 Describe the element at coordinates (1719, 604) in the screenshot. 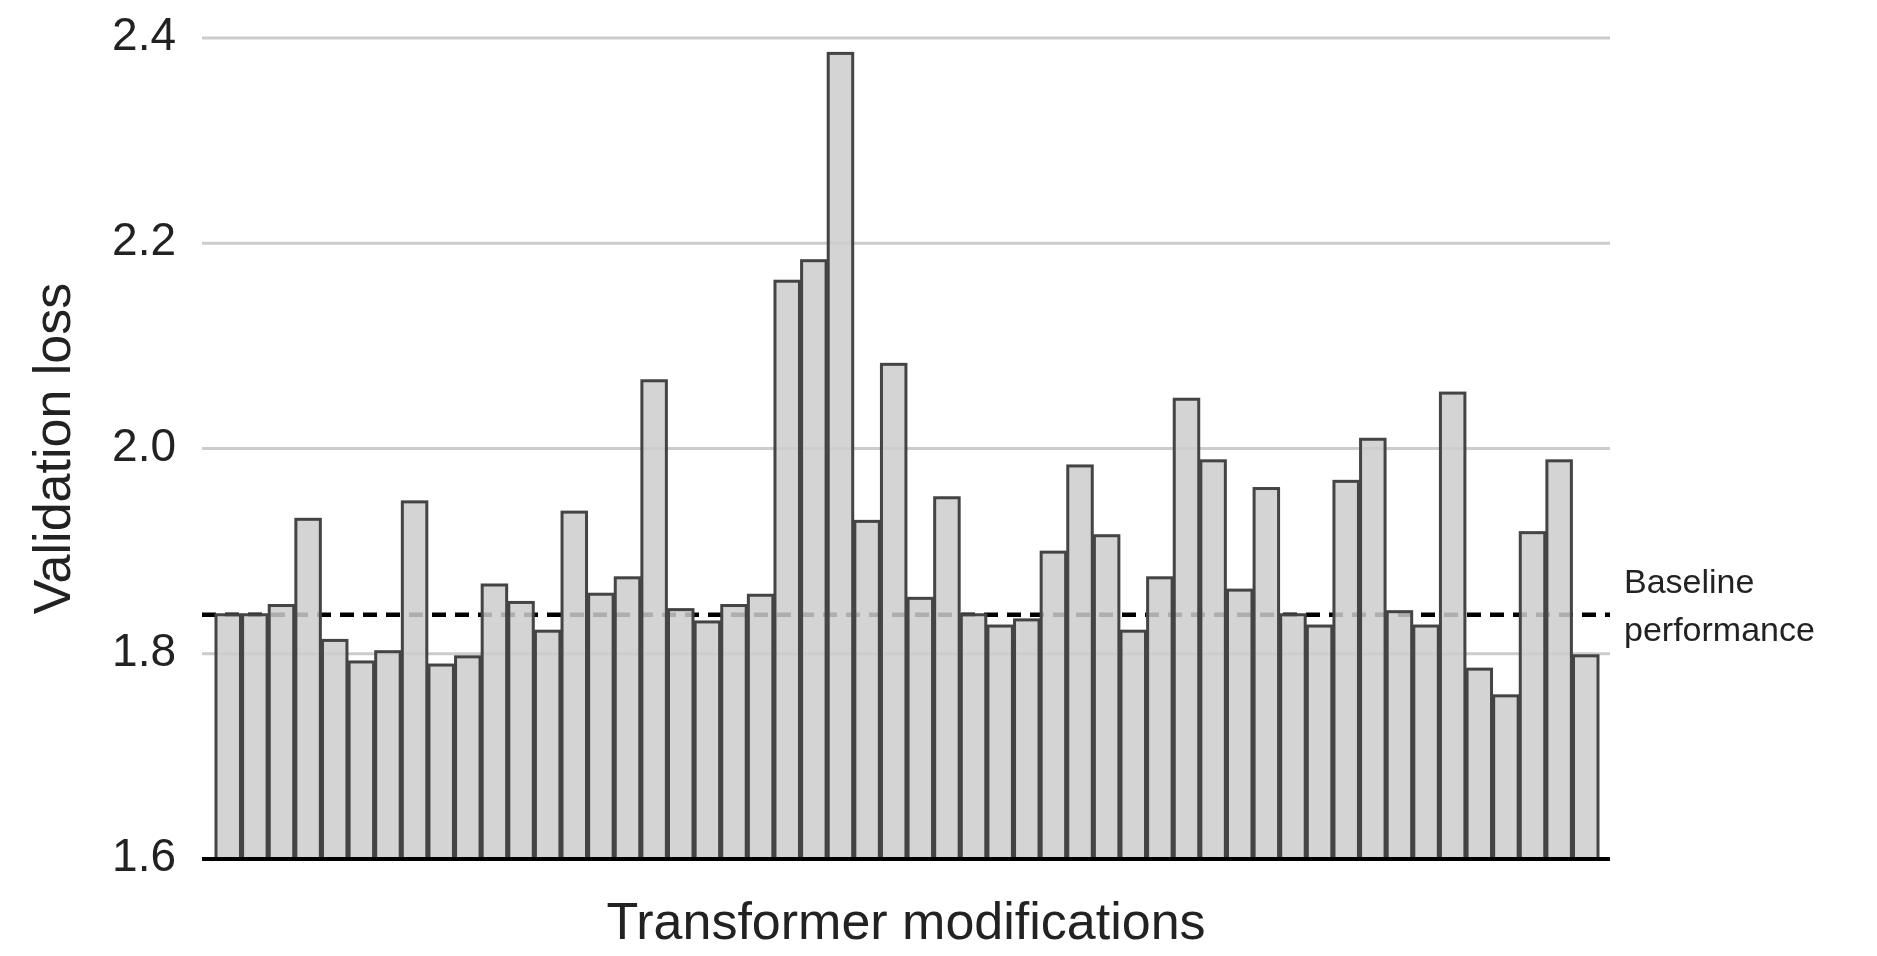

I see `ref-line-label: Baseline performance` at that location.